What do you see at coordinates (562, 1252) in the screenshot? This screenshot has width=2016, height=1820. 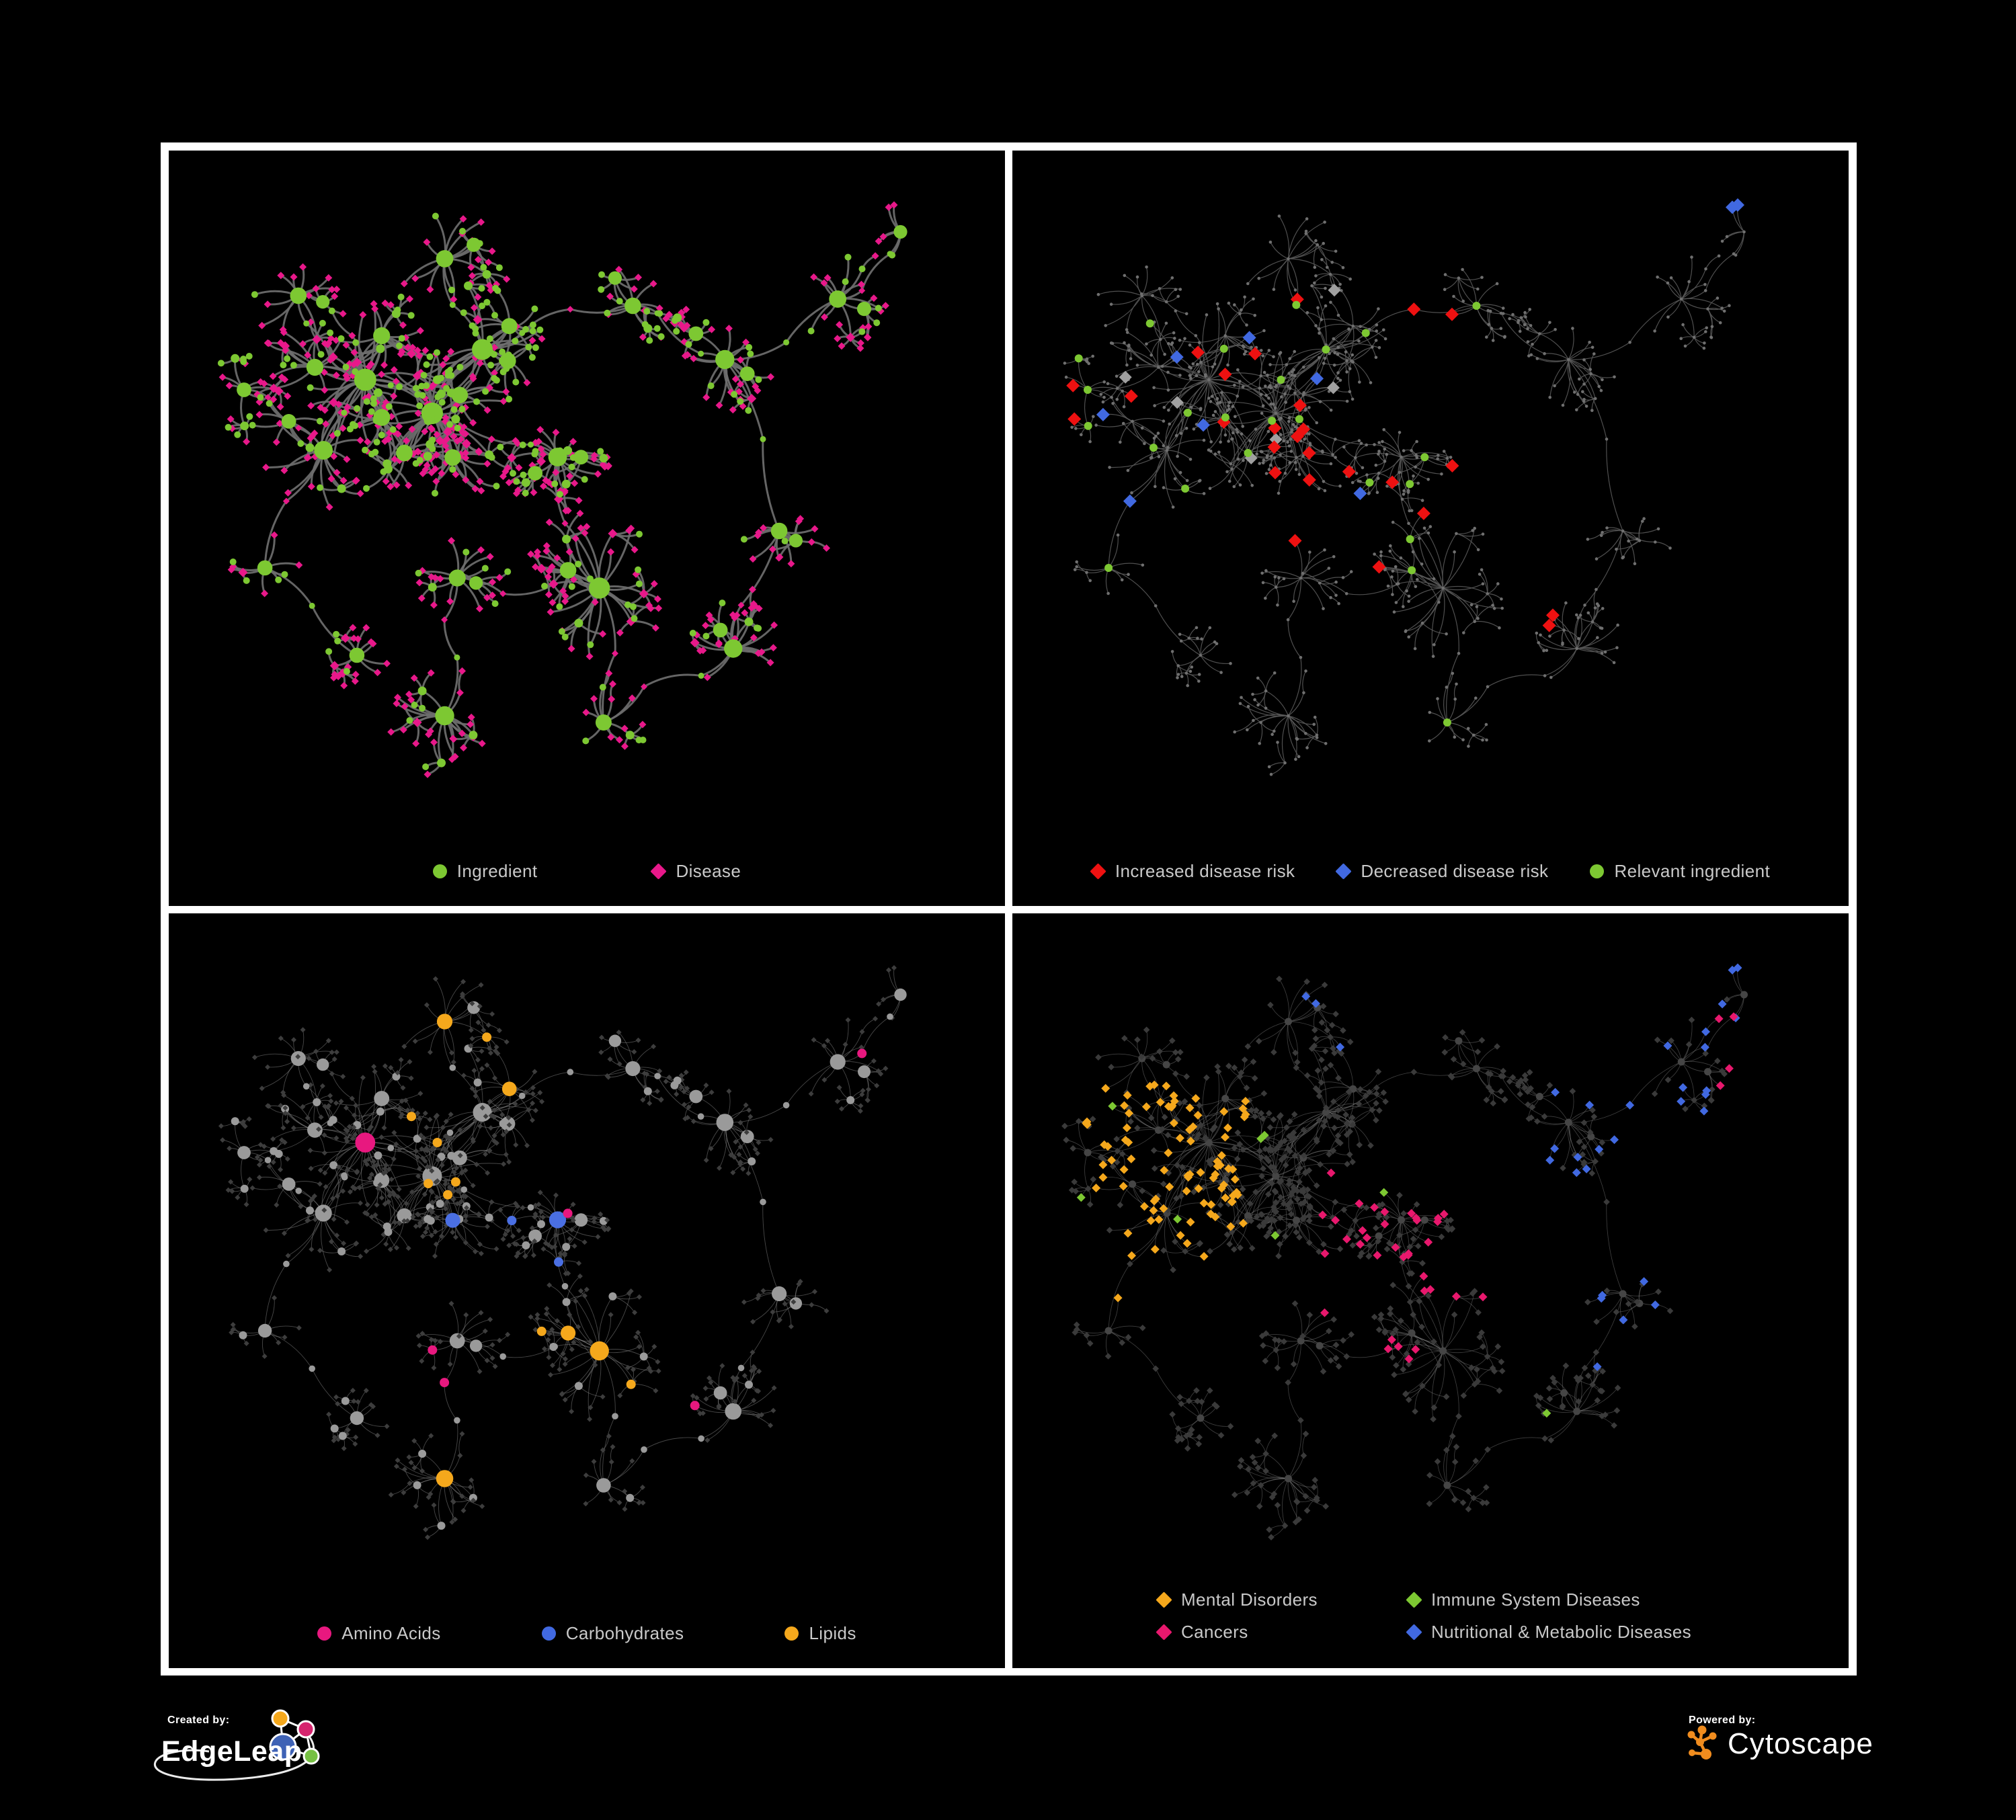 I see `network-graph-nutrient-classes` at bounding box center [562, 1252].